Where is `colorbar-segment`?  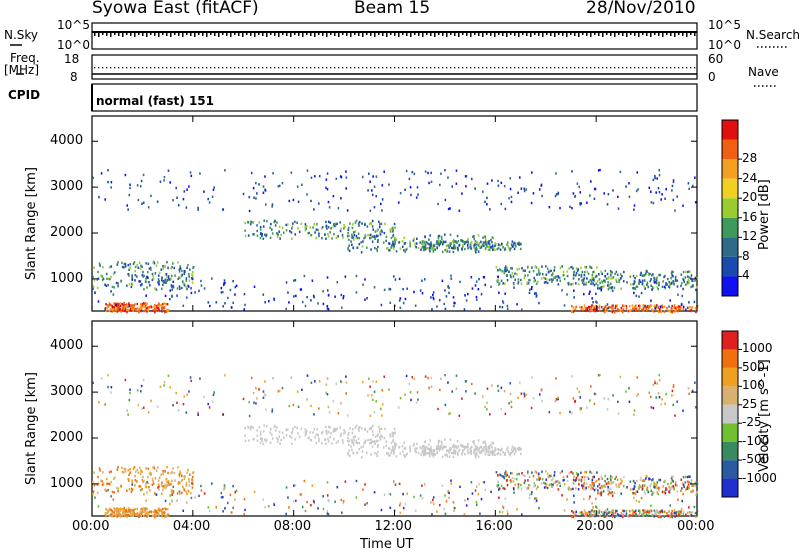
colorbar-segment is located at coordinates (730, 286).